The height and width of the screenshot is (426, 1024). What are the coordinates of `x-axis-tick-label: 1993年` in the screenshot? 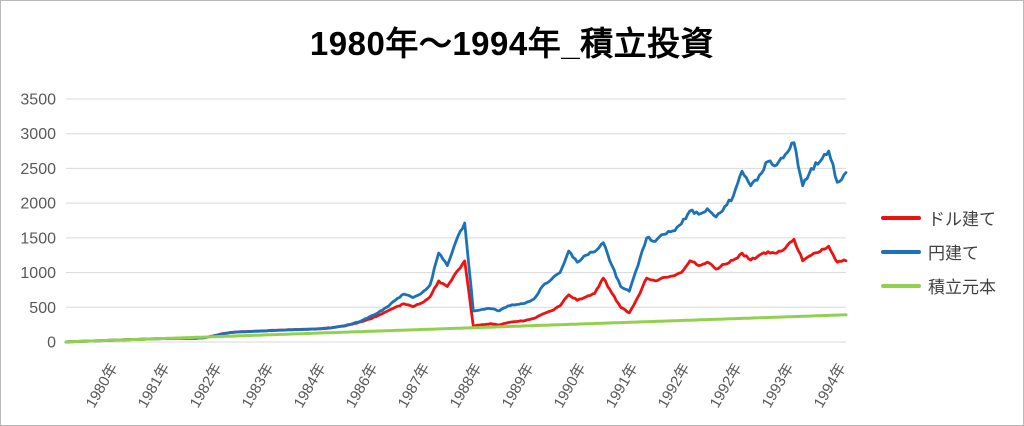 It's located at (778, 386).